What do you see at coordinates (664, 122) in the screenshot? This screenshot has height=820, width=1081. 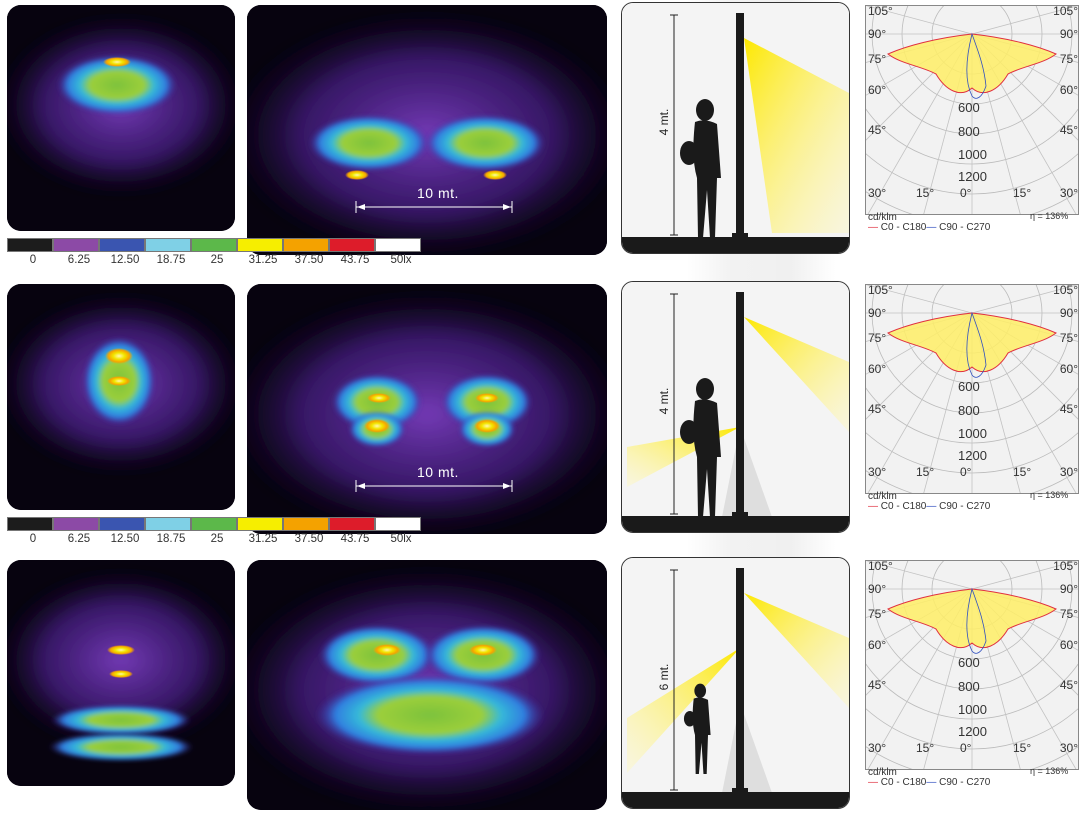 I see `mounting-height-label: 4 mt.` at bounding box center [664, 122].